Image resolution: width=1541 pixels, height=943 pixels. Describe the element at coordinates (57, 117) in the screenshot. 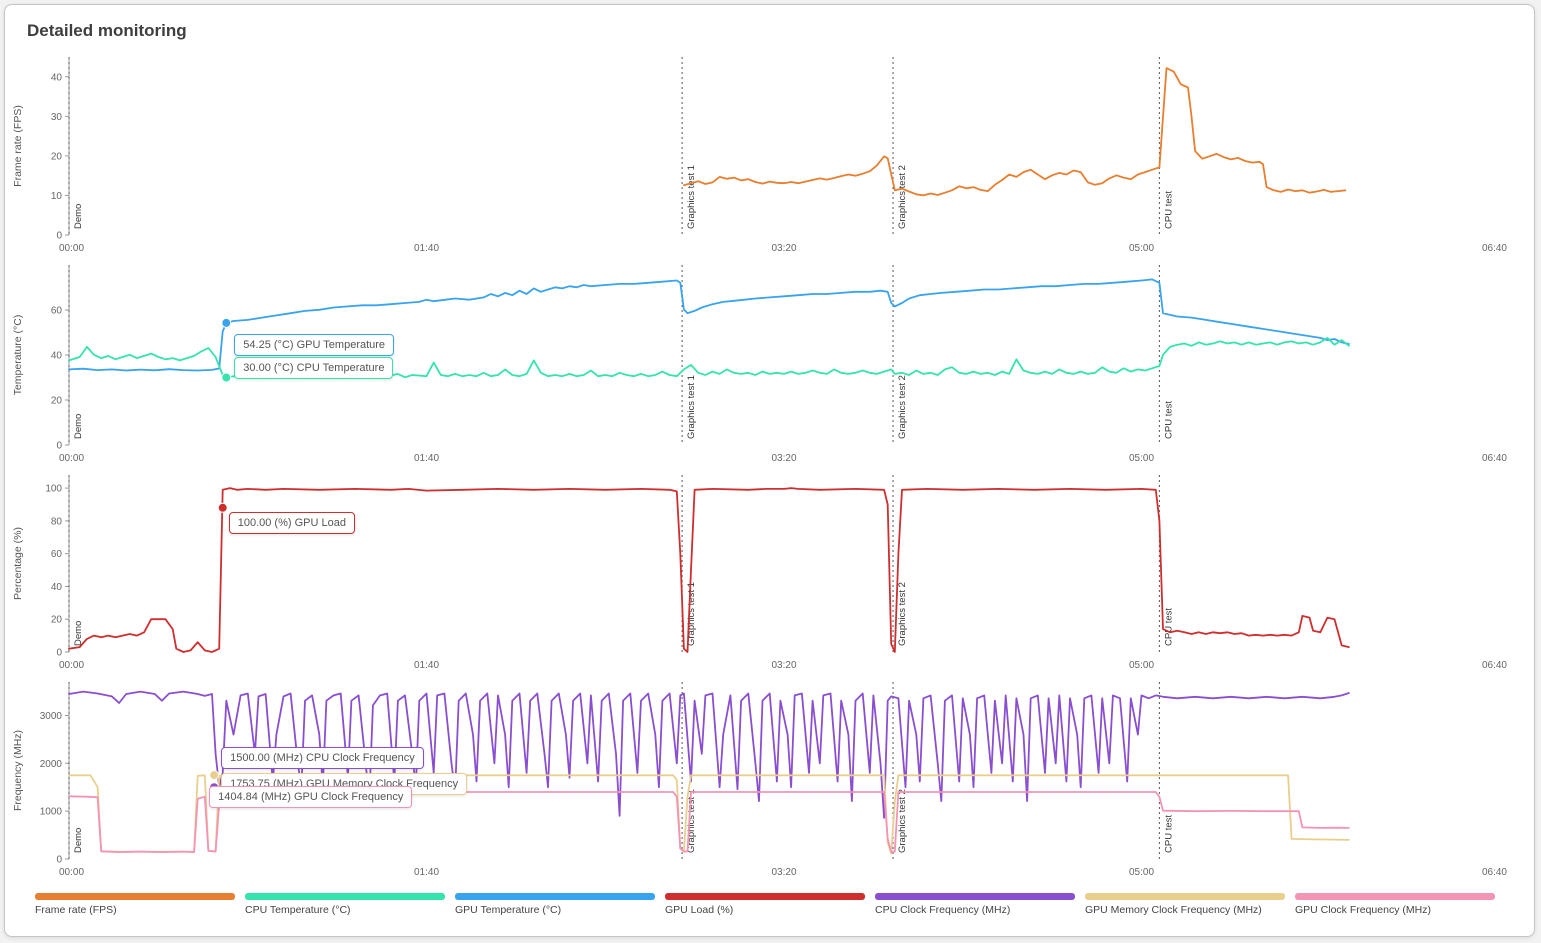

I see `y-tick-label: 30` at that location.